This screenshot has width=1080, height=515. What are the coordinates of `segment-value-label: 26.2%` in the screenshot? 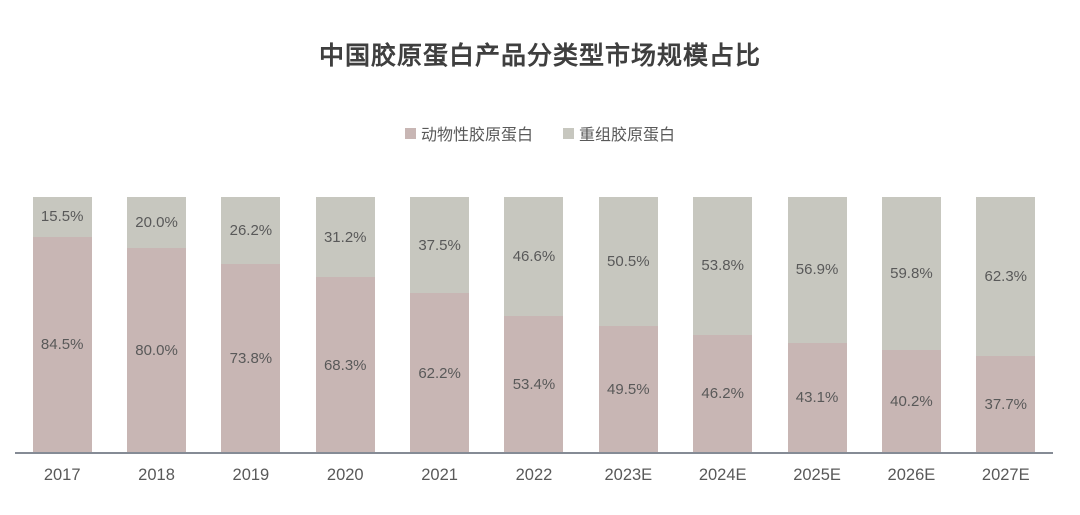 It's located at (251, 231).